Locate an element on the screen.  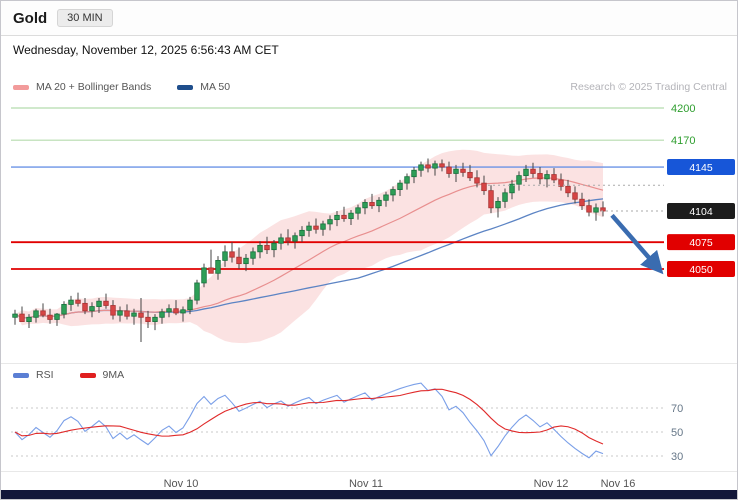
bollinger-swatch-icon is located at coordinates (21, 87).